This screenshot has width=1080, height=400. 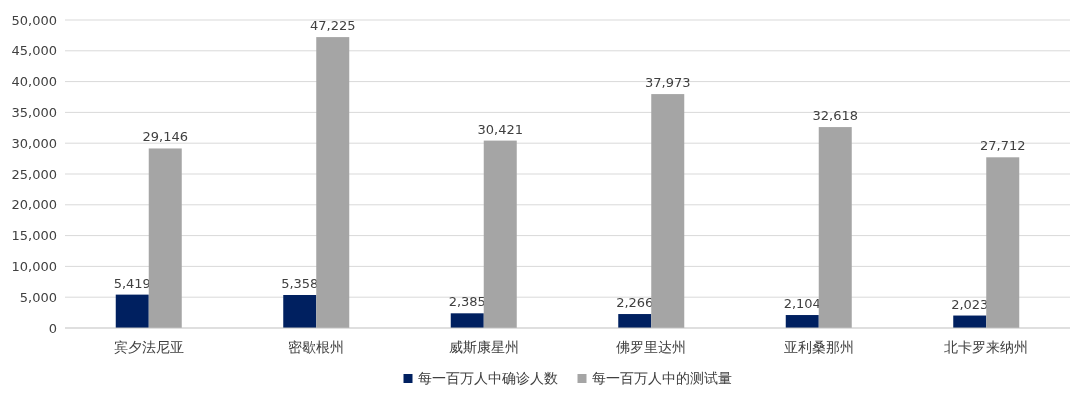 I want to click on x-tick-label: 亚利桑那州, so click(x=818, y=347).